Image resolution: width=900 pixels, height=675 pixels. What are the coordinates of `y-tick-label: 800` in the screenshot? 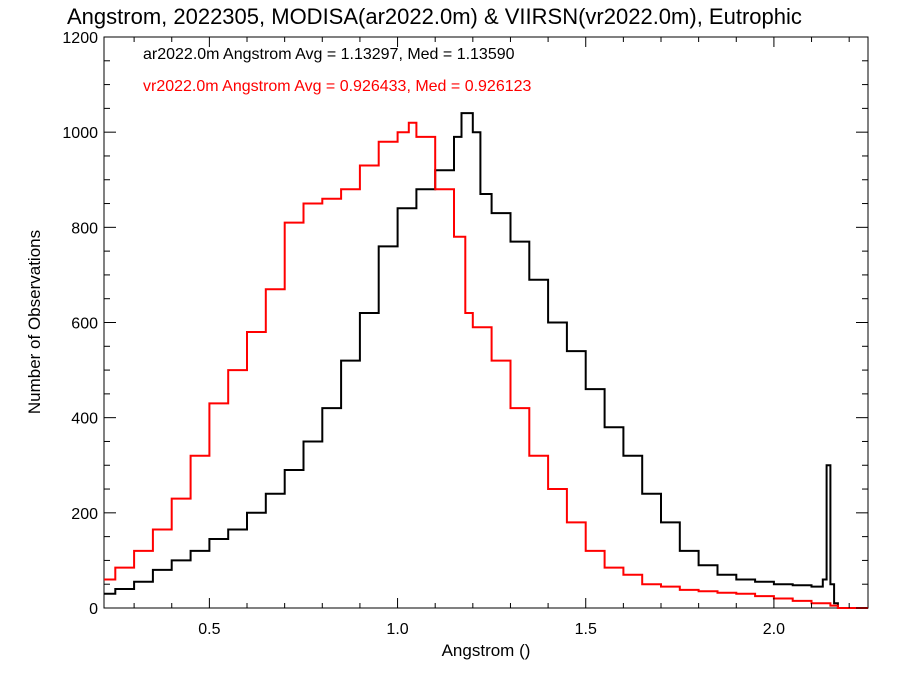 It's located at (84, 228).